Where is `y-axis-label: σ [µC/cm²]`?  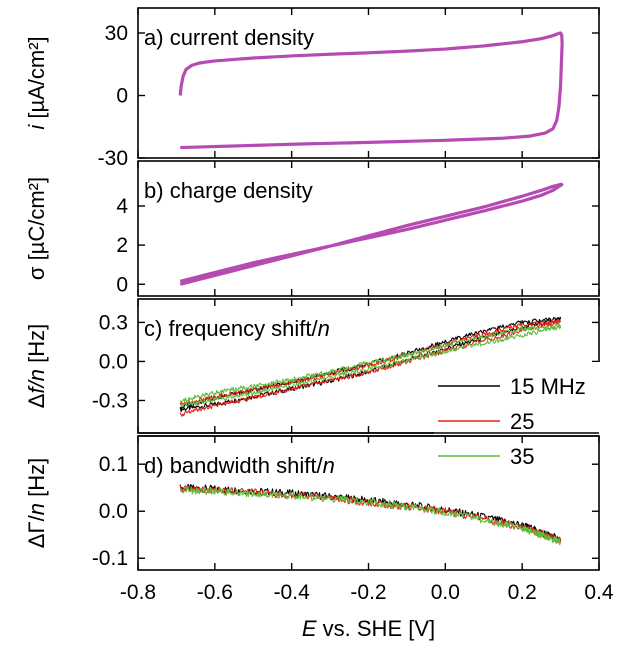 y-axis-label: σ [µC/cm²] is located at coordinates (36, 228).